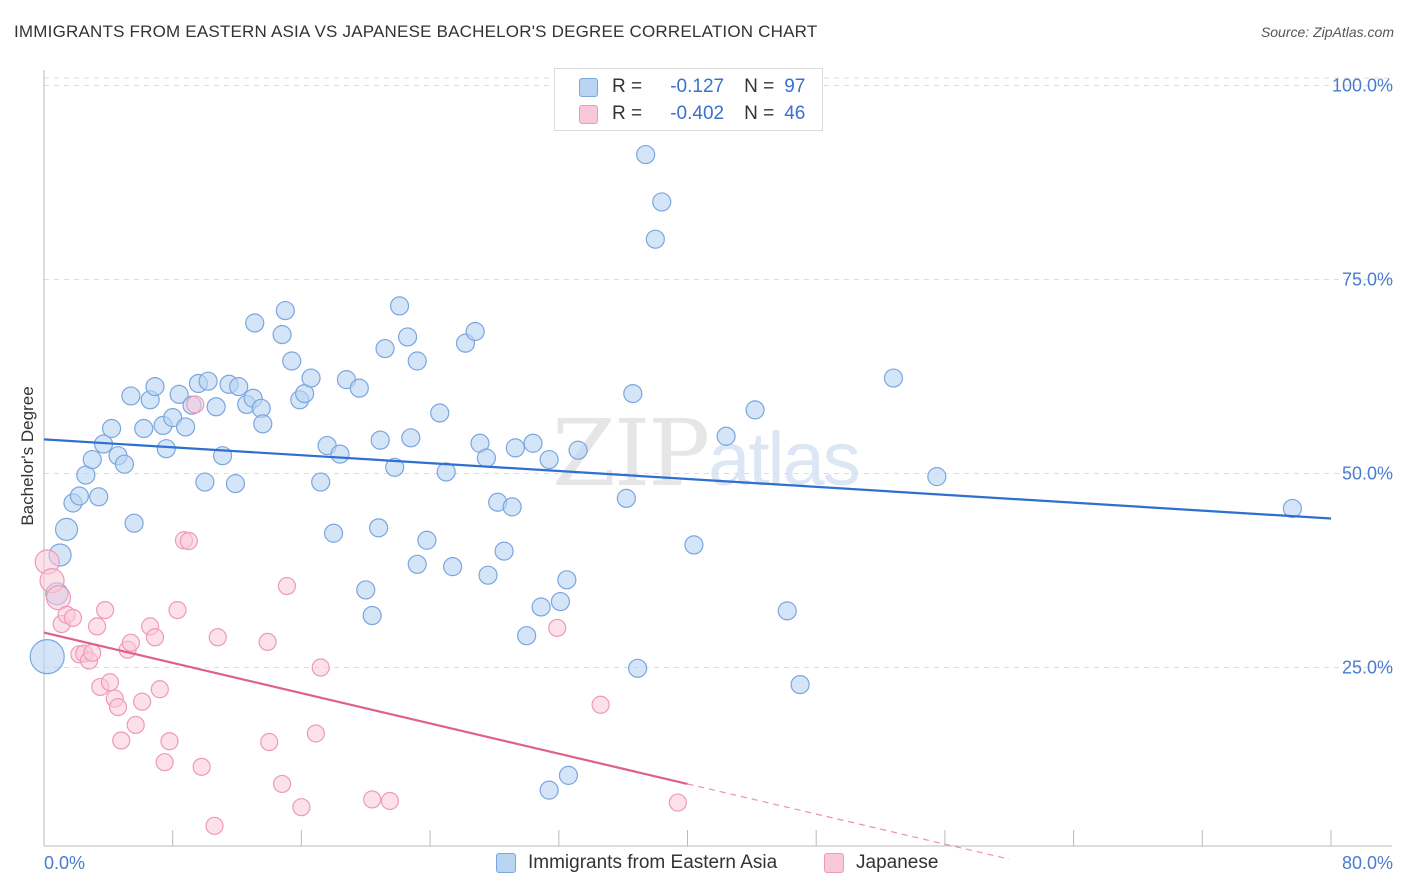 Image resolution: width=1406 pixels, height=892 pixels. What do you see at coordinates (653, 862) in the screenshot?
I see `legend-label-eastern-asia: Immigrants from Eastern Asia` at bounding box center [653, 862].